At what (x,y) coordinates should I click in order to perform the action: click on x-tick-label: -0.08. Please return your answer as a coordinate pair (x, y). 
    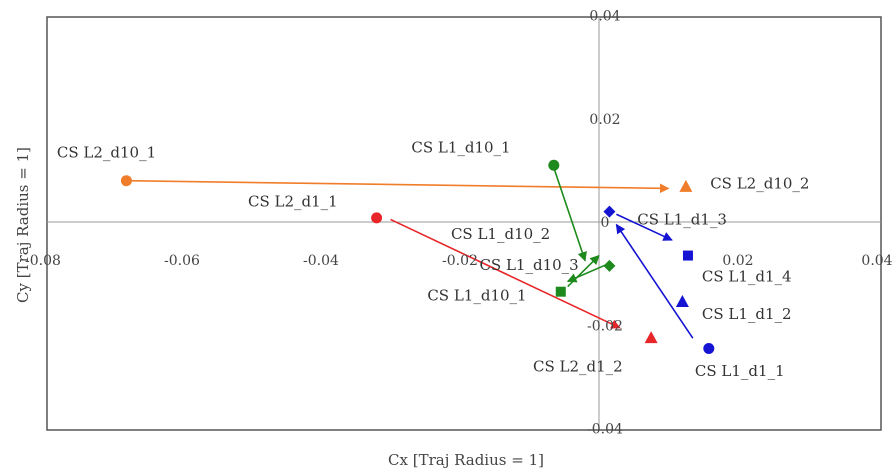
    Looking at the image, I should click on (43, 261).